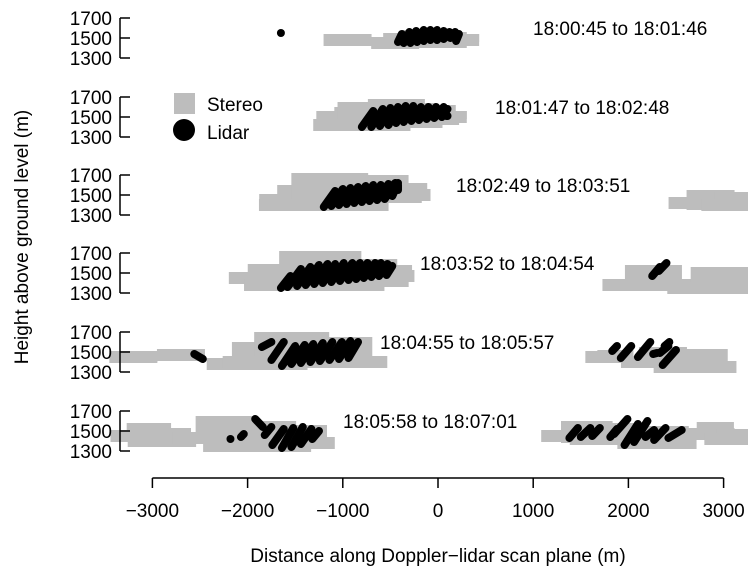 Image resolution: width=748 pixels, height=575 pixels. What do you see at coordinates (218, 118) in the screenshot?
I see `legend: Stereo Lidar` at bounding box center [218, 118].